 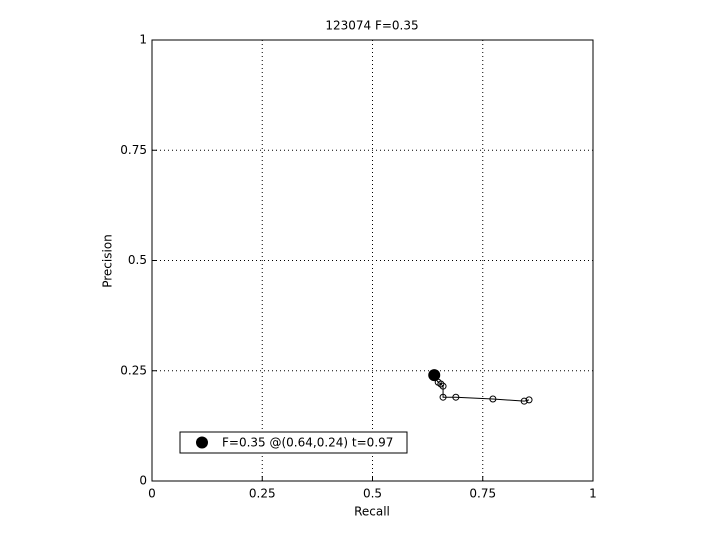 What do you see at coordinates (307, 443) in the screenshot?
I see `legend-label: F=0.35 @(0.64,0.24) t=0.97` at bounding box center [307, 443].